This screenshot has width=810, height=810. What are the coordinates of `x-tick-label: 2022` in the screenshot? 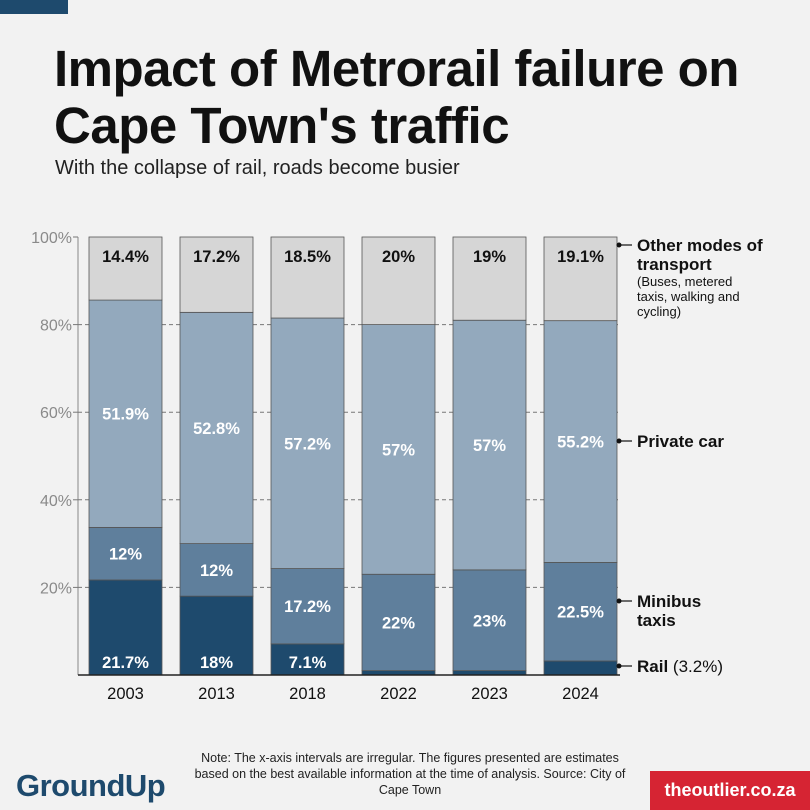 It's located at (398, 694).